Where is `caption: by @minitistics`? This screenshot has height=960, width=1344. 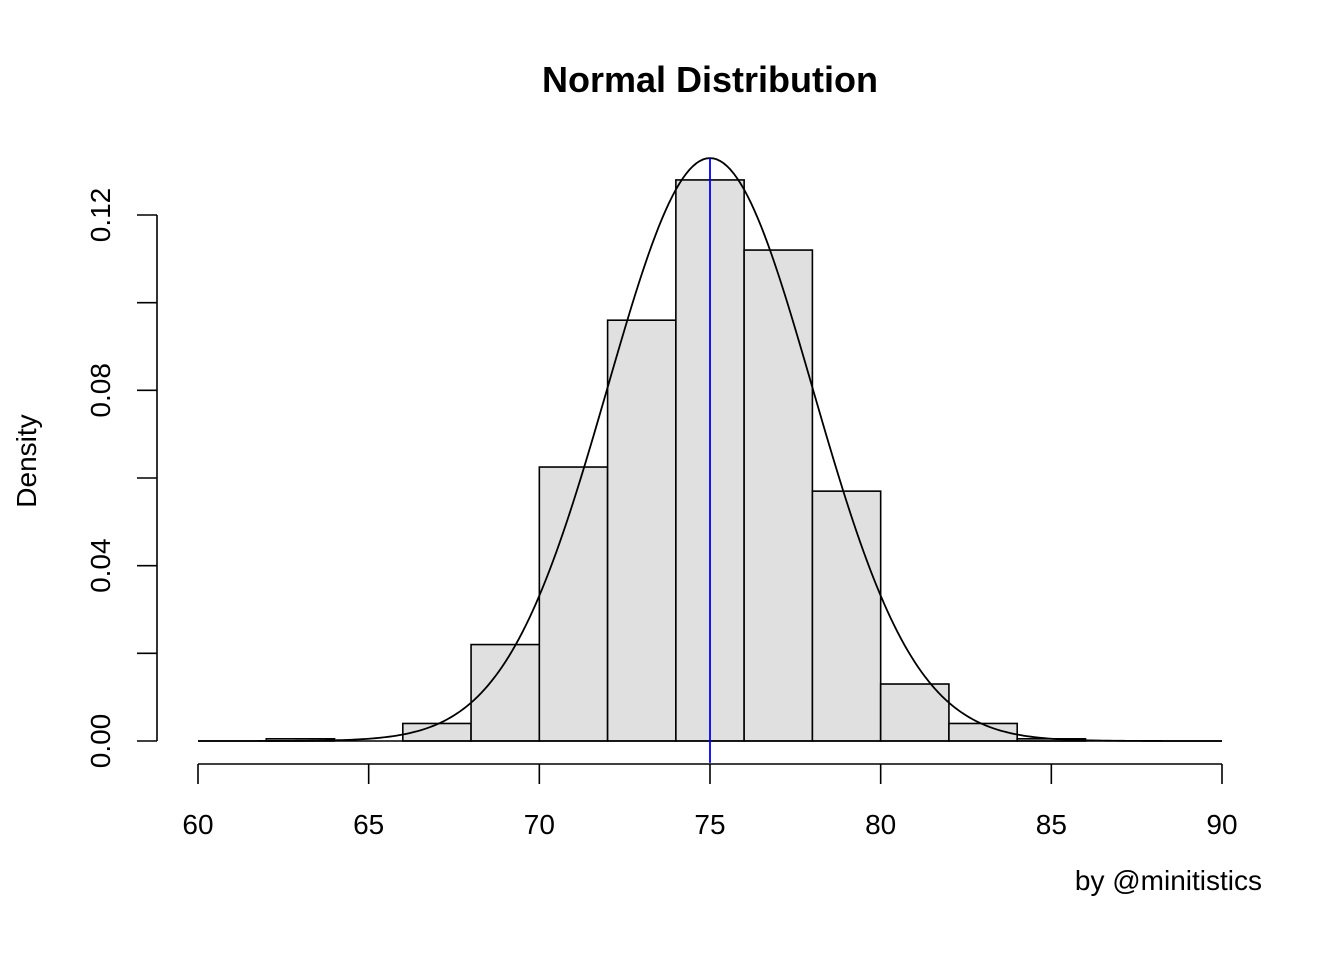 caption: by @minitistics is located at coordinates (1168, 880).